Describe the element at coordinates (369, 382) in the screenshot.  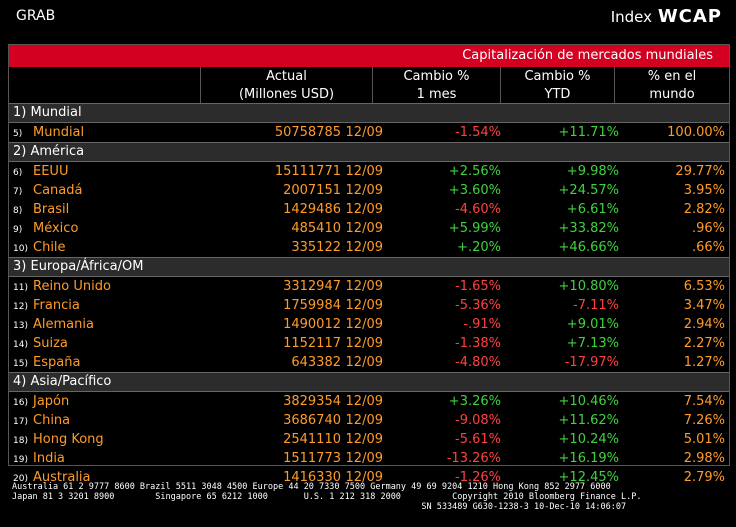
I see `section-header: 4) Asia/Pacífico` at that location.